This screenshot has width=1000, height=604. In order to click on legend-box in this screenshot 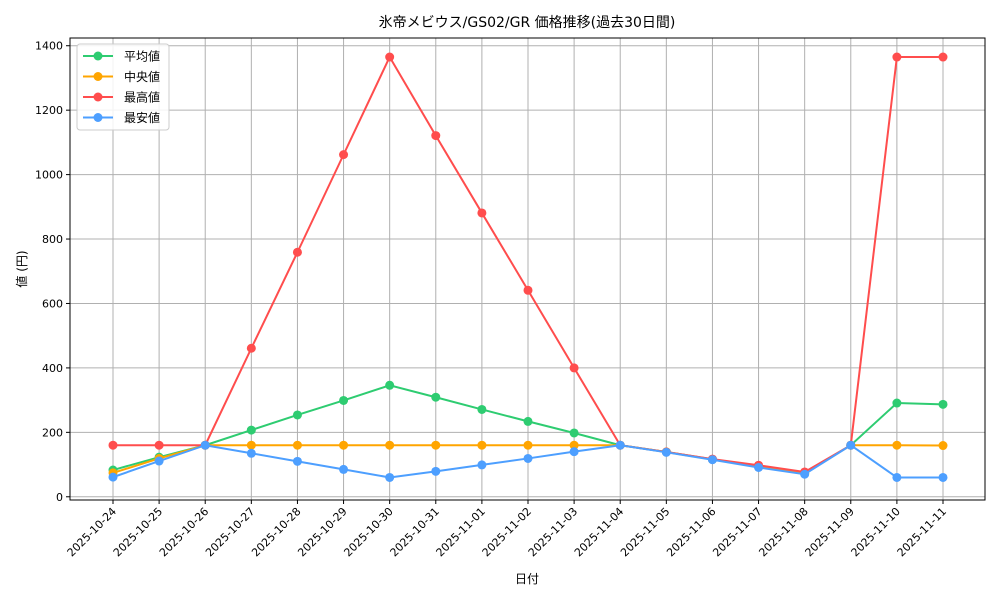, I will do `click(123, 87)`.